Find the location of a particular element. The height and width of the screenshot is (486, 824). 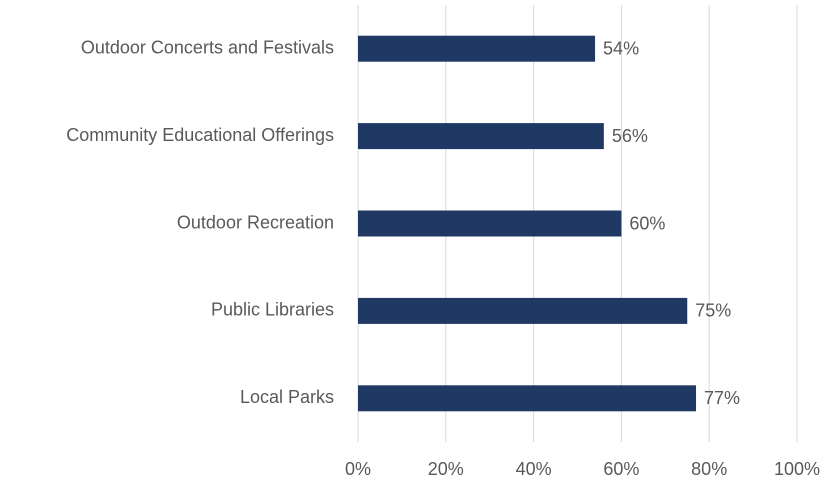

value-label: 60% is located at coordinates (647, 223).